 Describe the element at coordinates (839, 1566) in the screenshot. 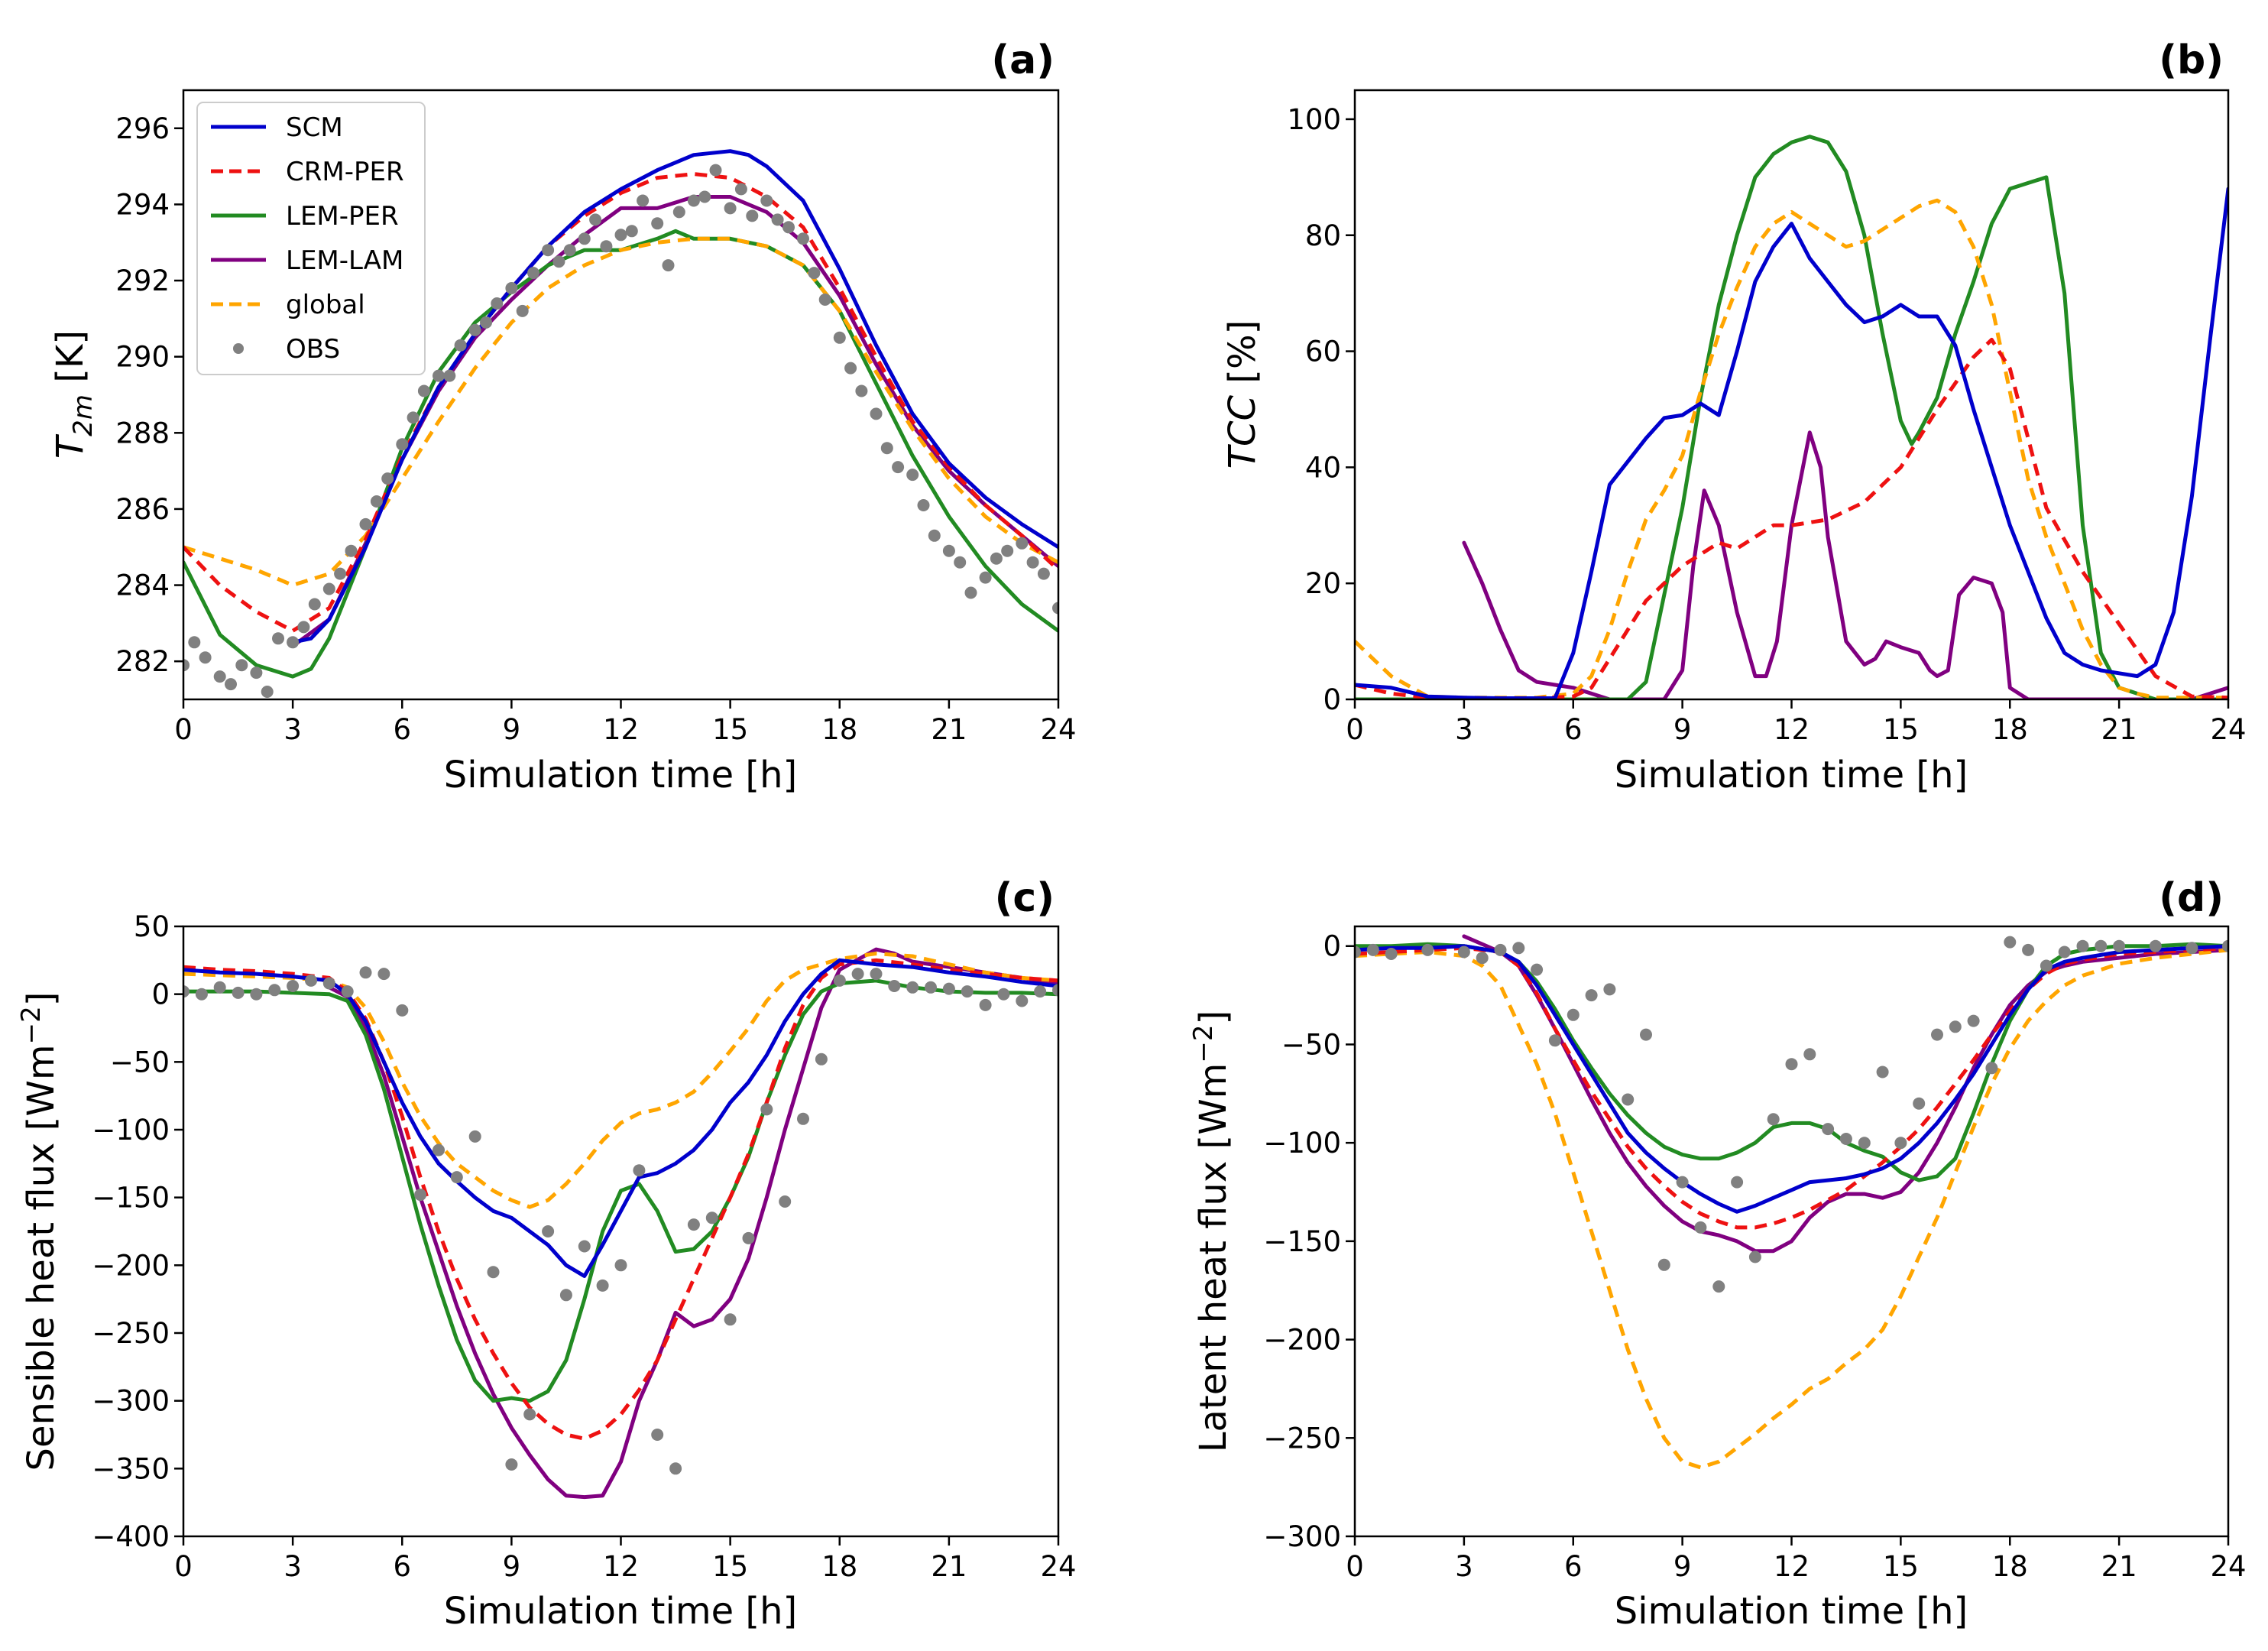

I see `panel-c-xtick-label: 18` at that location.